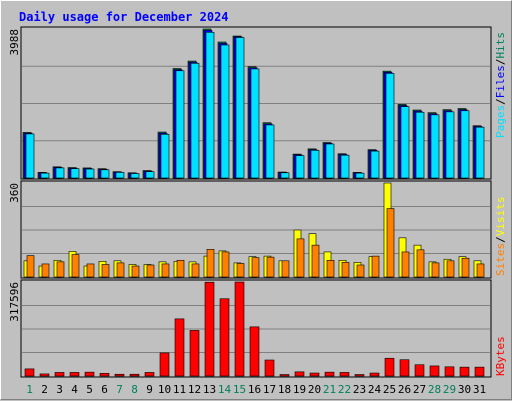  What do you see at coordinates (284, 389) in the screenshot?
I see `day-label: 18` at bounding box center [284, 389].